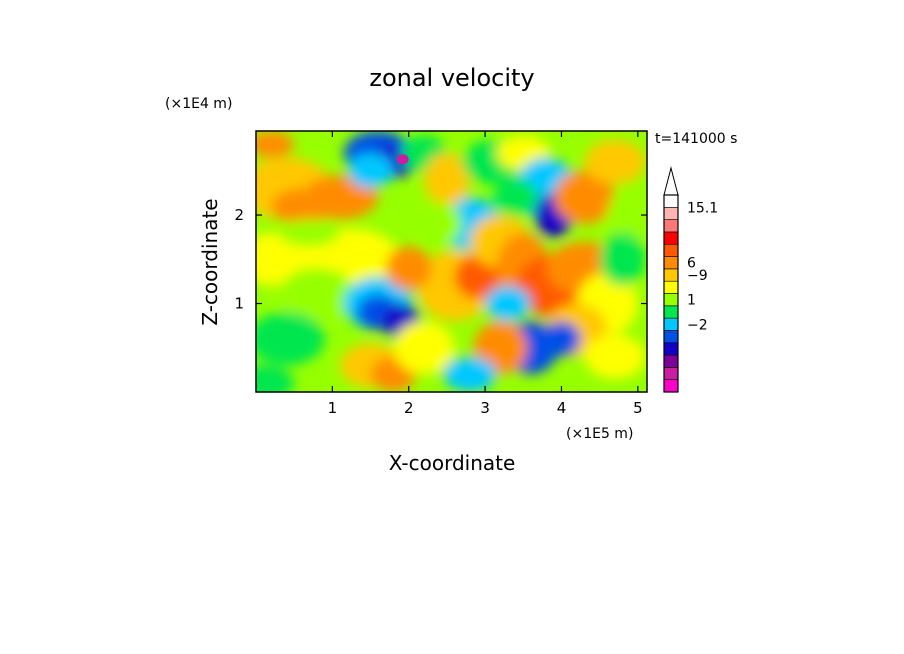 This screenshot has height=654, width=904. I want to click on colorbar-label: −9, so click(697, 276).